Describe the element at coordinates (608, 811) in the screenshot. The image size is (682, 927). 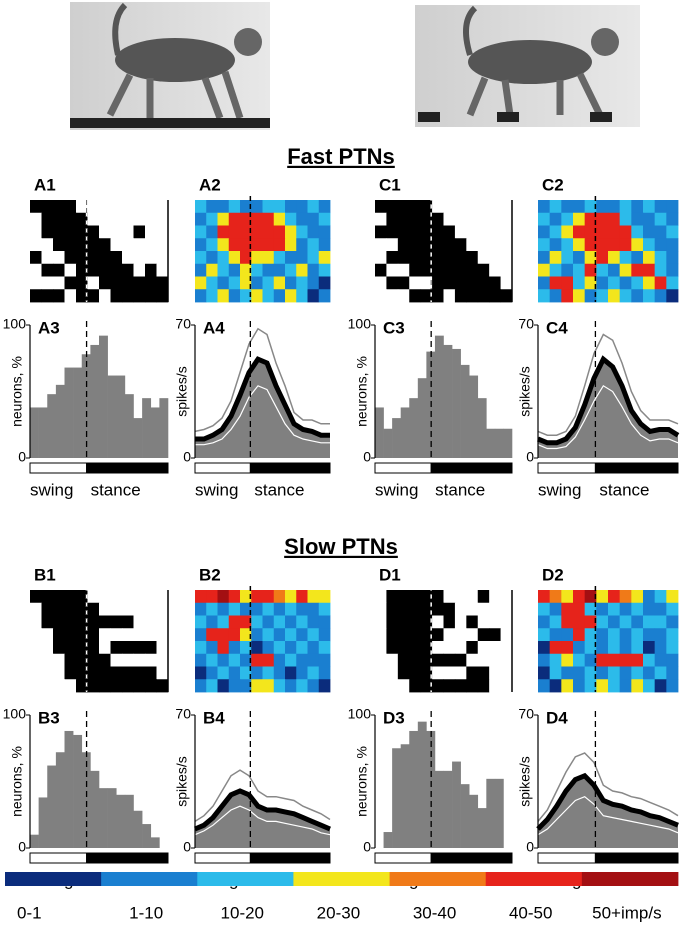
I see `area` at that location.